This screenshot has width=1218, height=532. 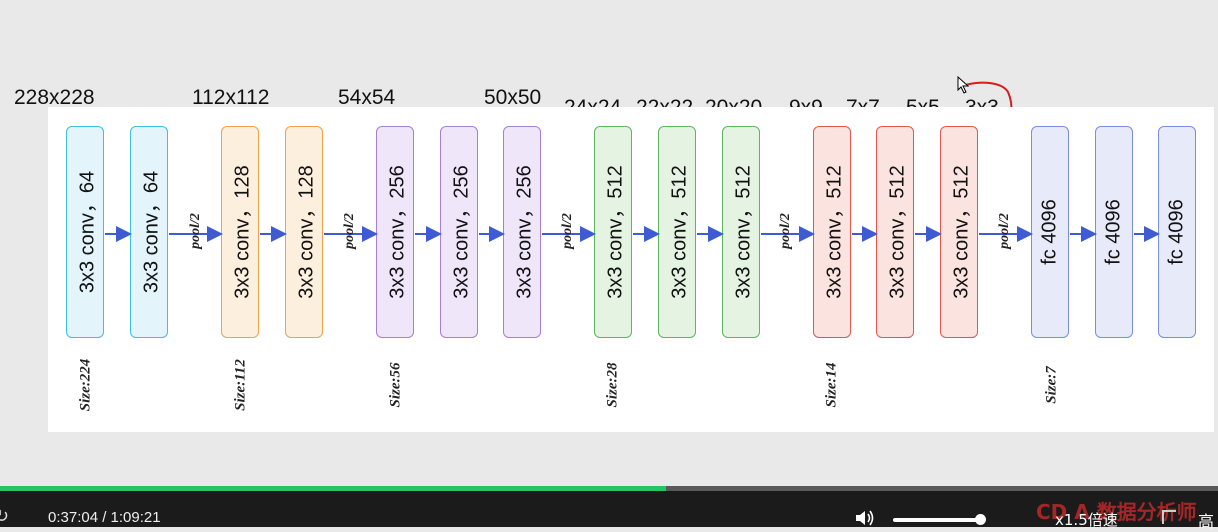 I want to click on layer-box-5: 3x3 conv，256, so click(x=395, y=232).